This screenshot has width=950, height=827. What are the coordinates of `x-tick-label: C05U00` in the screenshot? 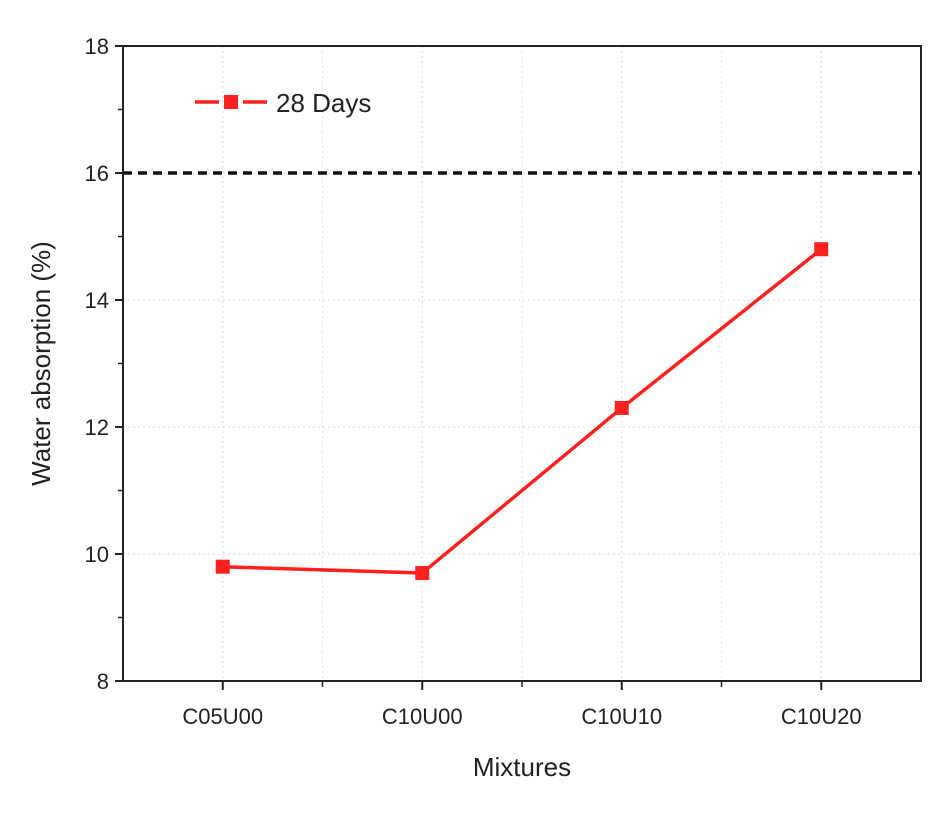 It's located at (222, 716).